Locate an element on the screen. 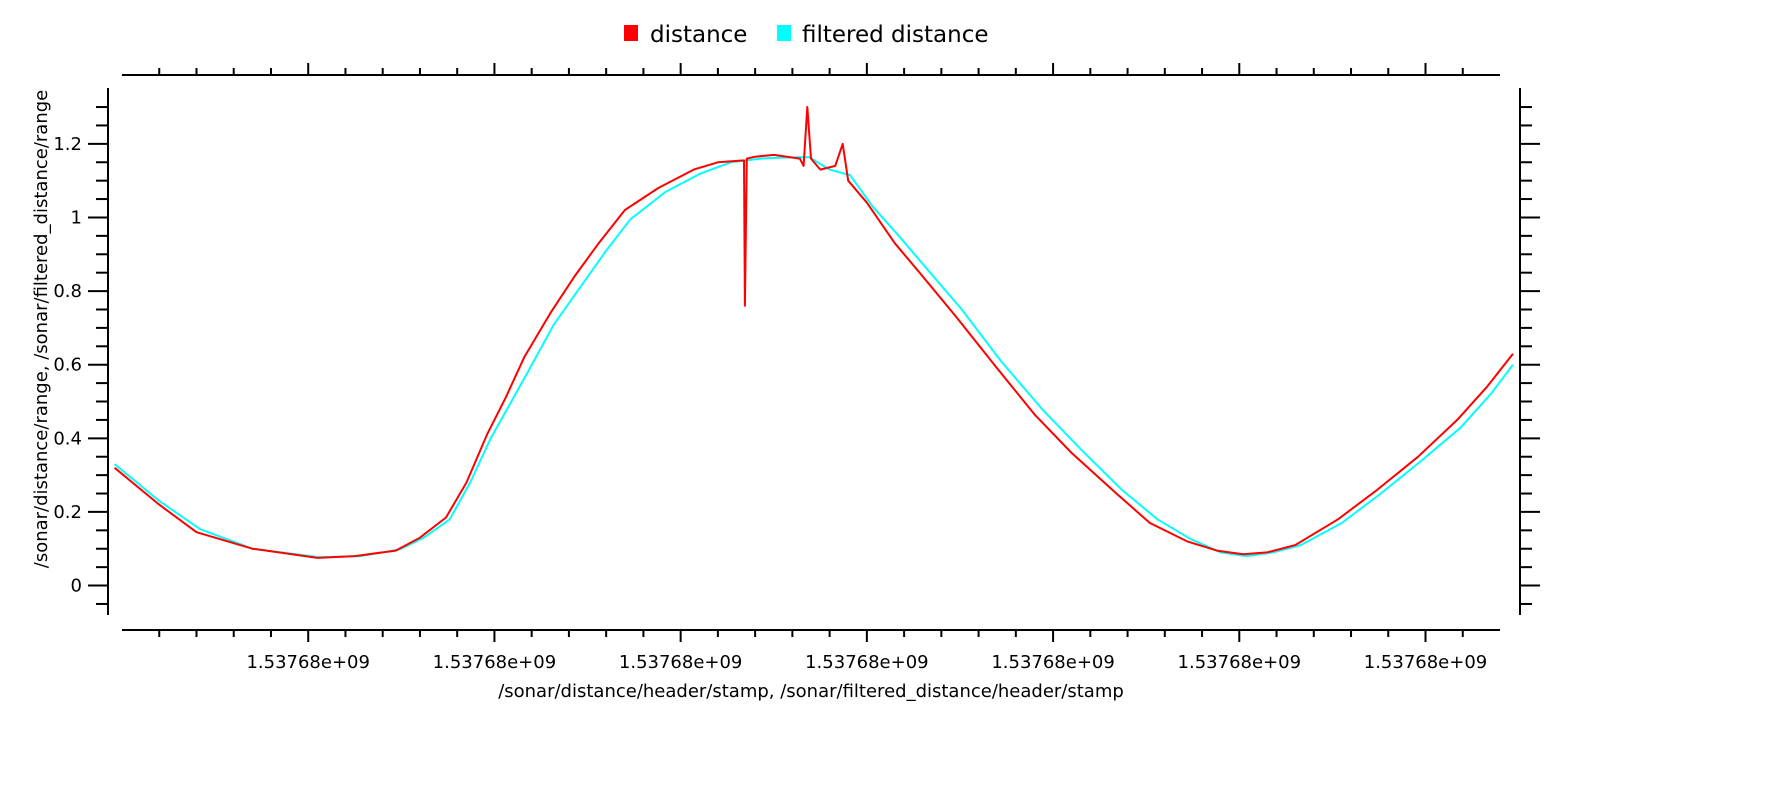  y-tick-label: 1.2 is located at coordinates (67, 144).